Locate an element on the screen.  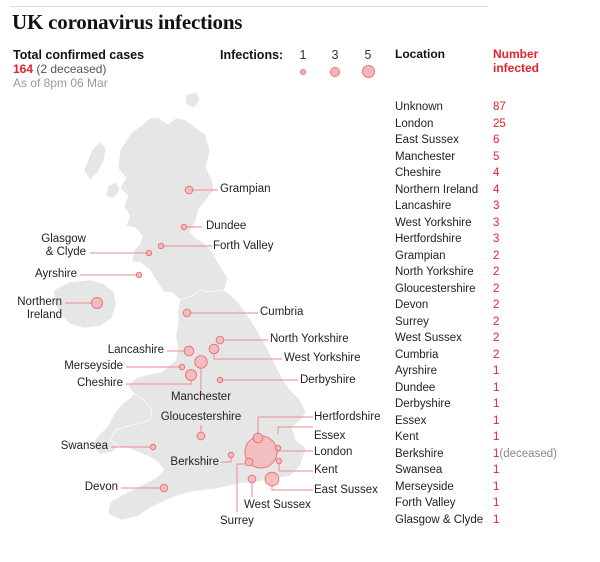
row-location: Ayrshire is located at coordinates (416, 371).